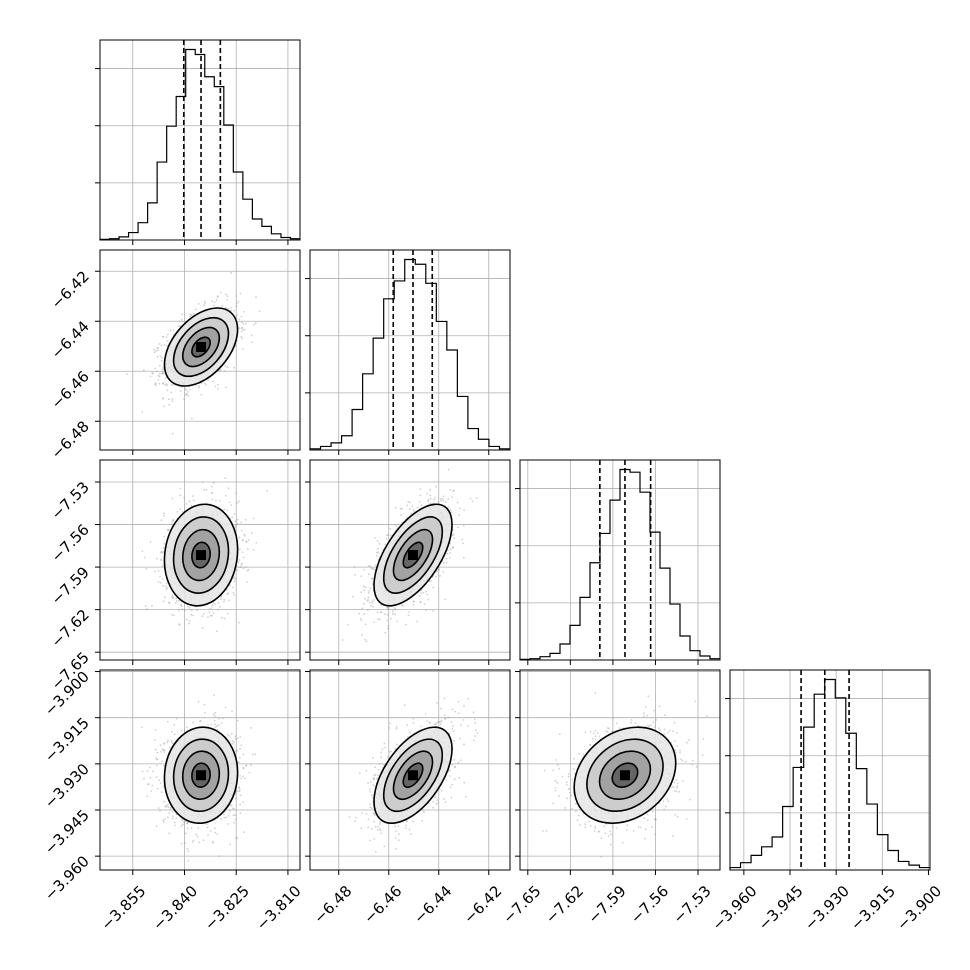 The height and width of the screenshot is (970, 970). Describe the element at coordinates (829, 774) in the screenshot. I see `histogram-step` at that location.